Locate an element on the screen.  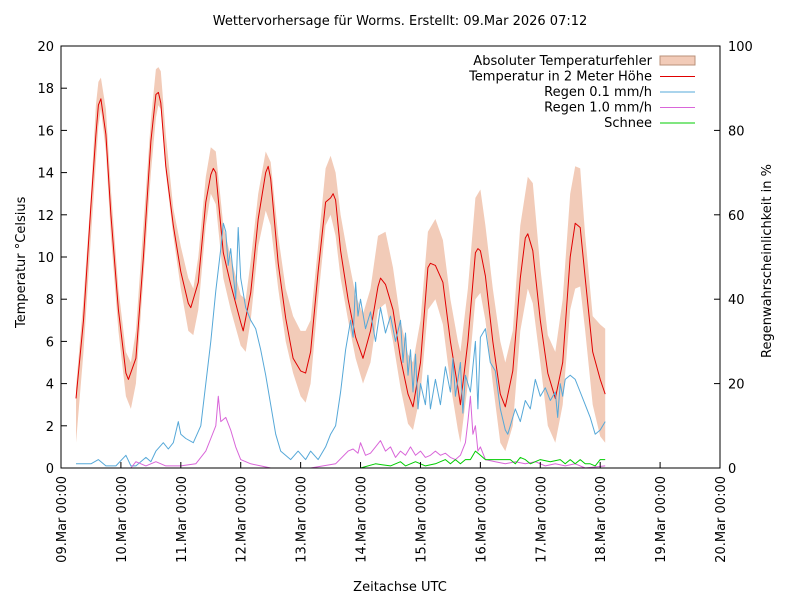
x-tick-label: 18.Mar 00:00 is located at coordinates (601, 519).